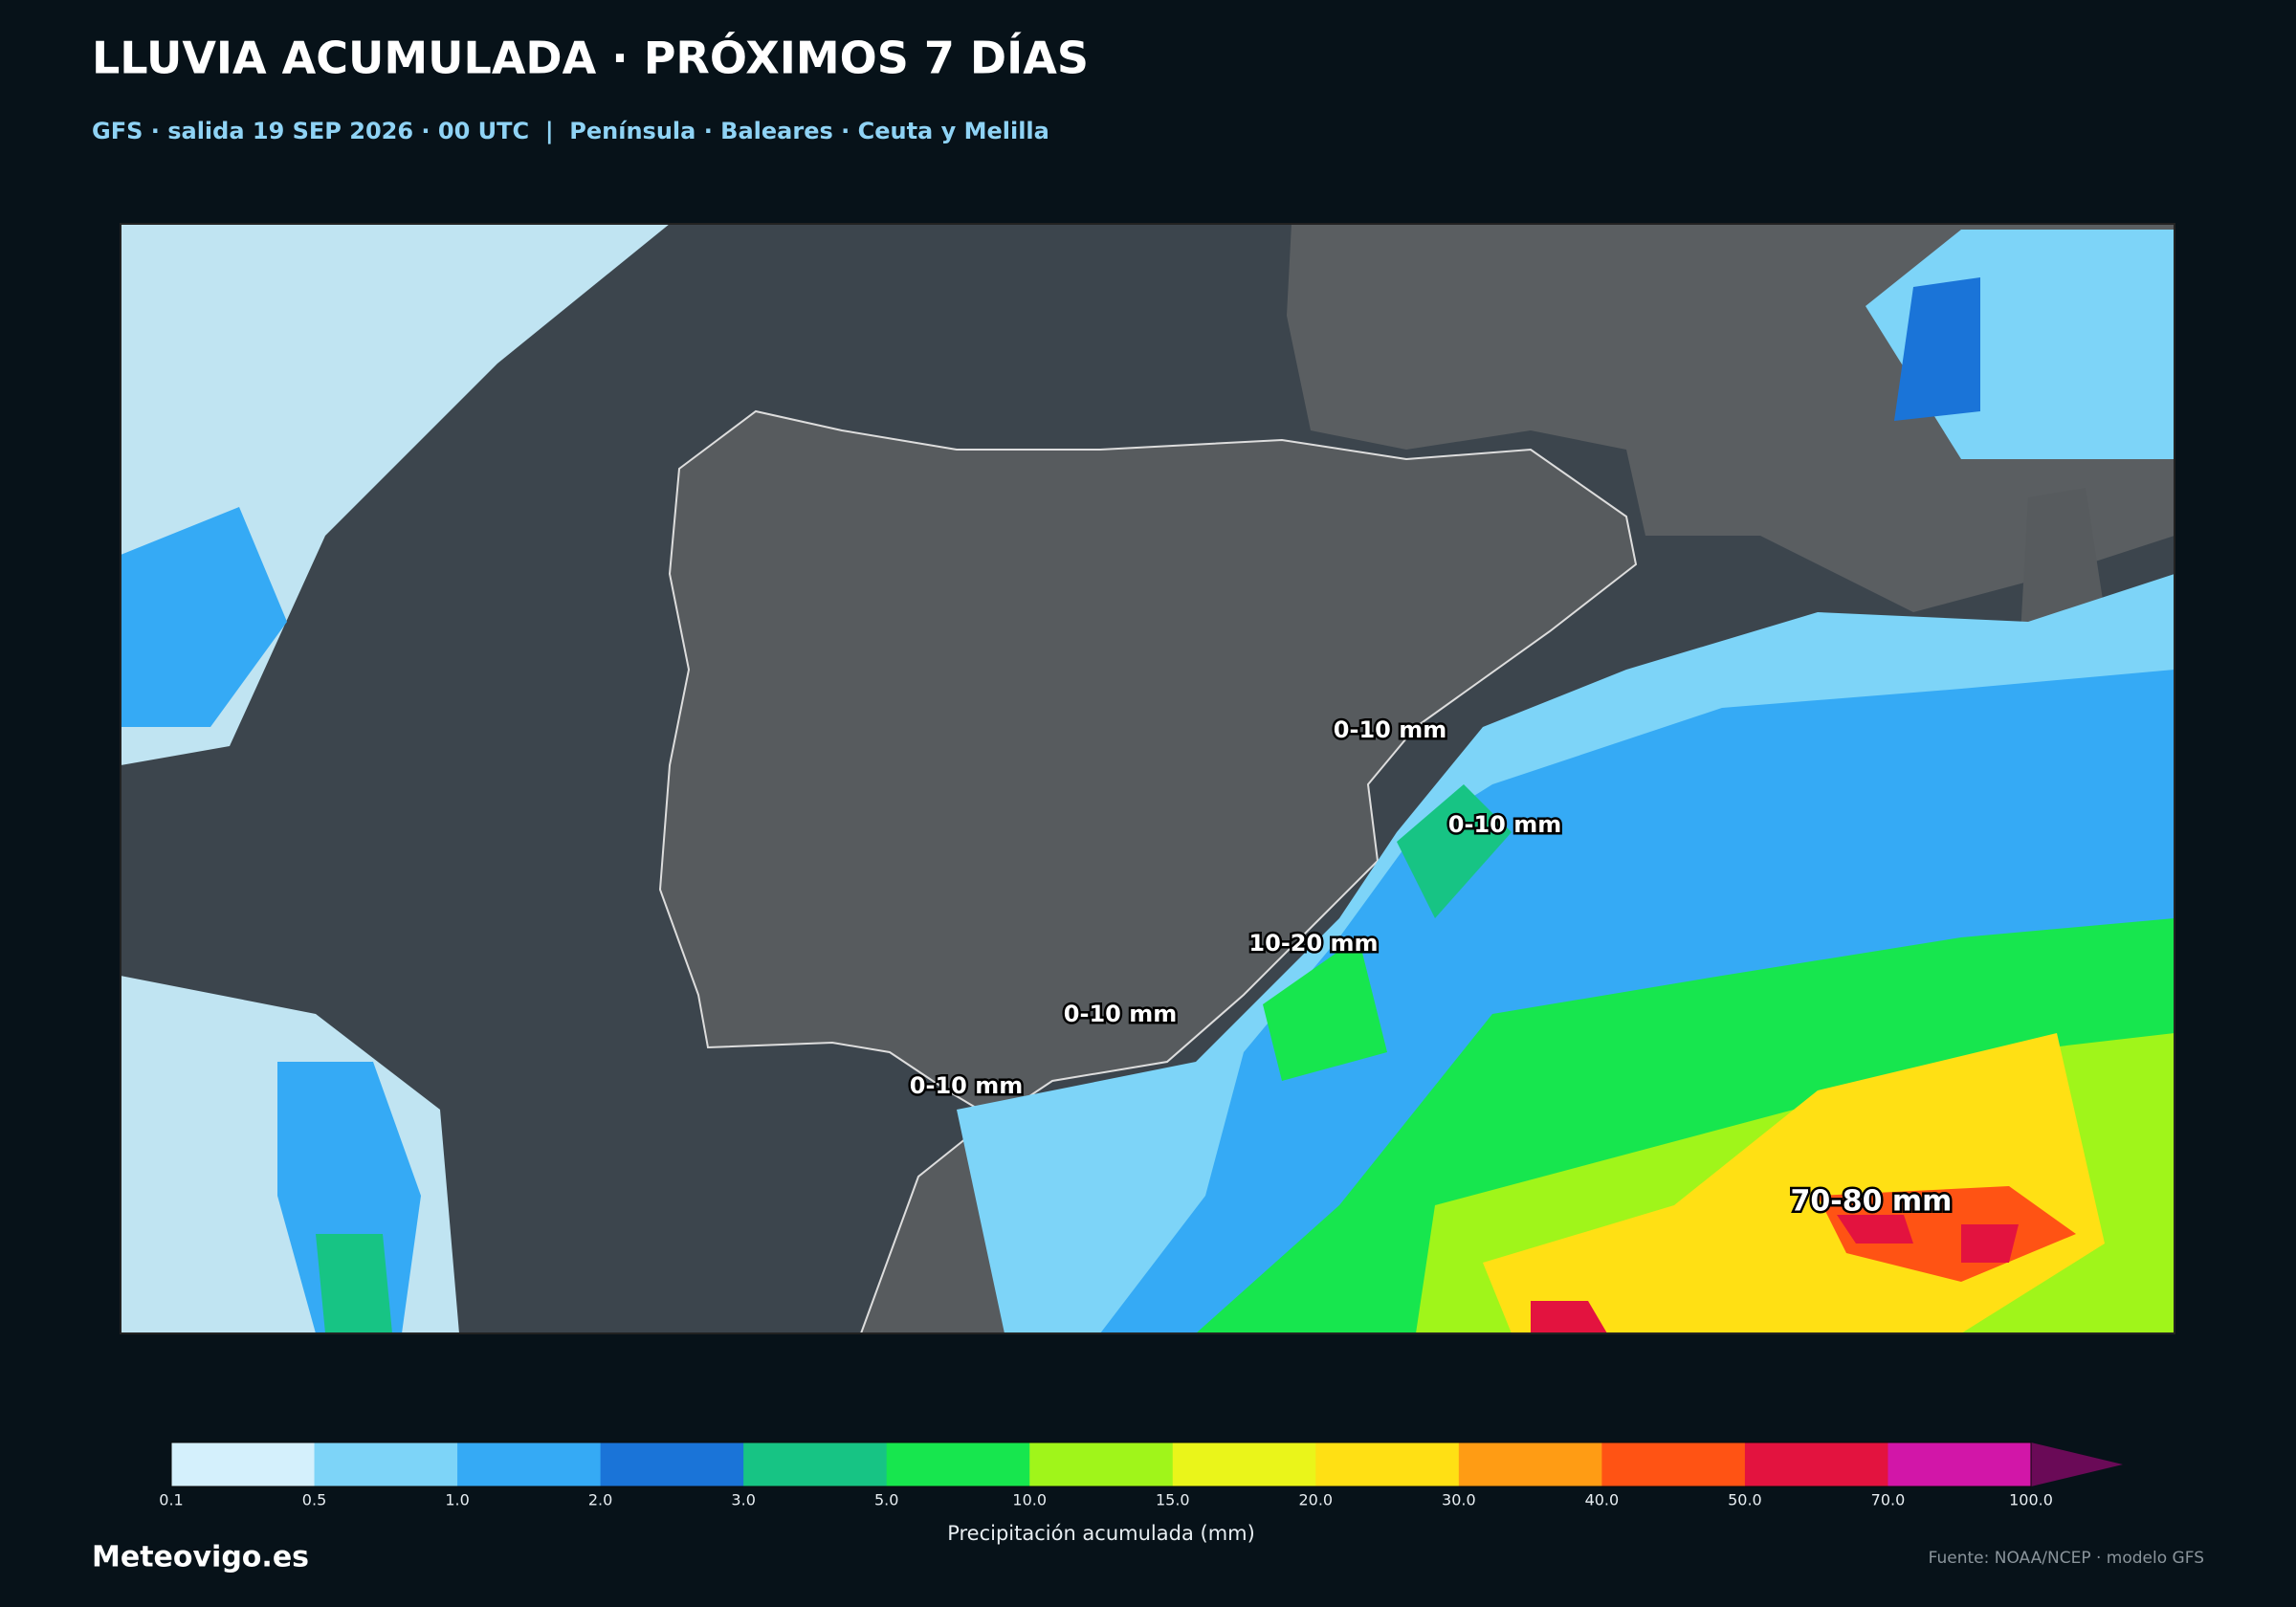  Describe the element at coordinates (743, 1500) in the screenshot. I see `colorbar-tick-label: 3.0` at that location.